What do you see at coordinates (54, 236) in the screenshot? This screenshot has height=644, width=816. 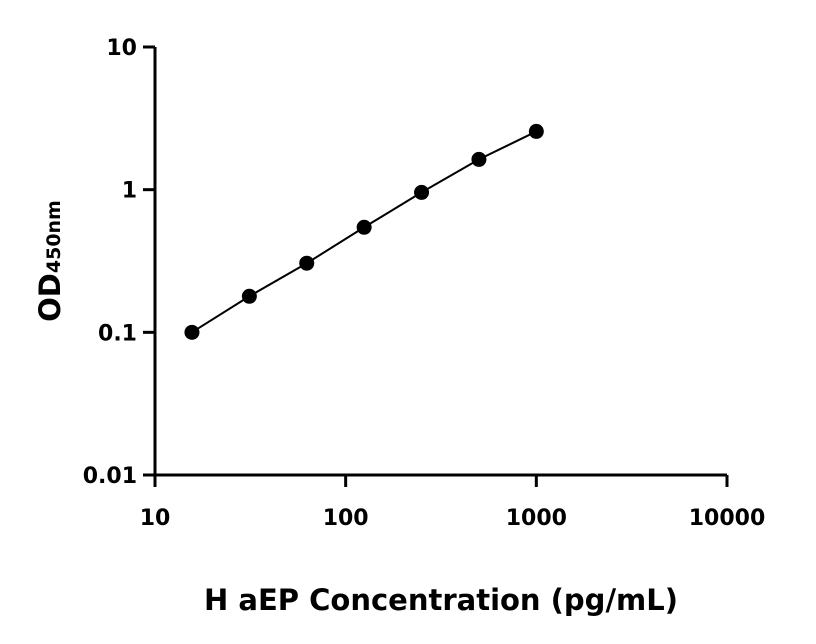 I see `y-axis-label-sub: 450nm` at bounding box center [54, 236].